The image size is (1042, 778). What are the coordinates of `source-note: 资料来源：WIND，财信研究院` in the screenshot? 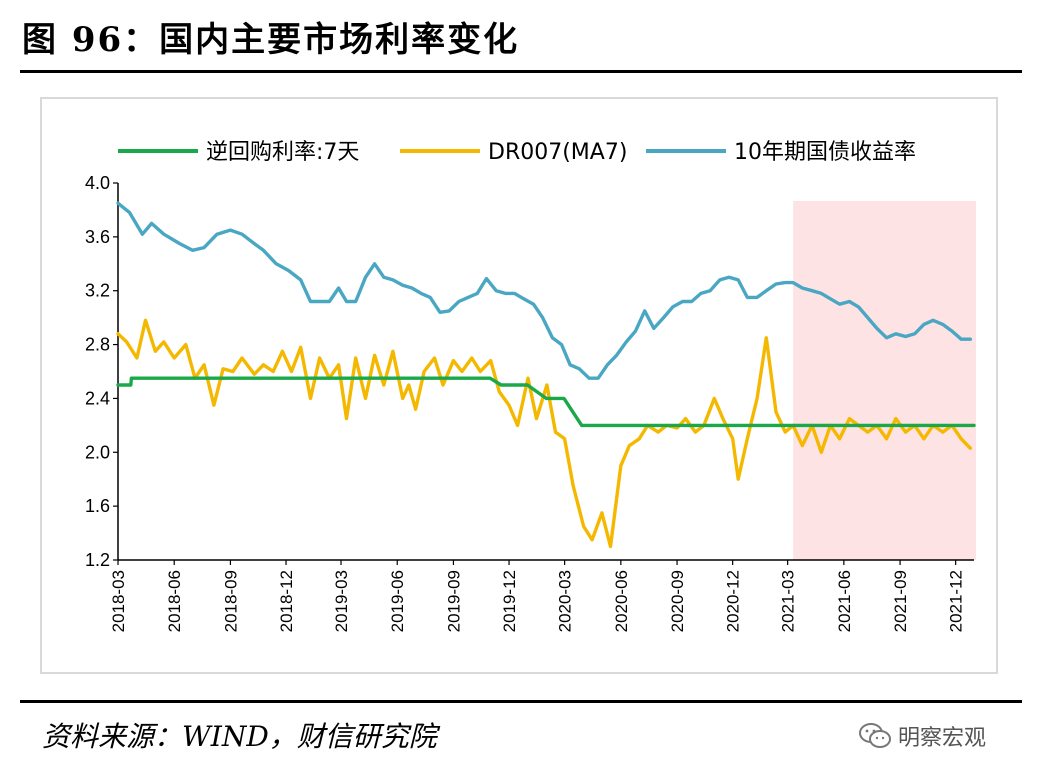 It's located at (239, 736).